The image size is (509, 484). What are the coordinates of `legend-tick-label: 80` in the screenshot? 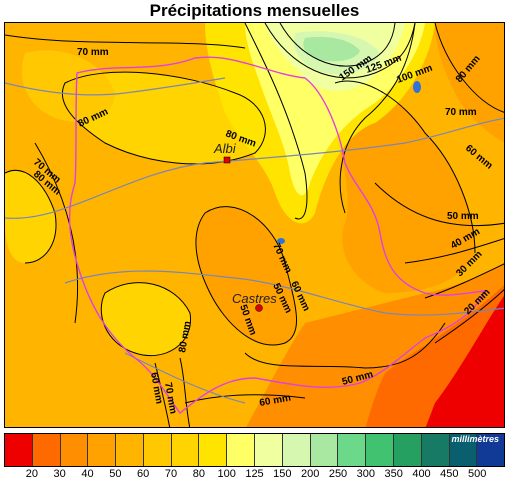 It's located at (198, 474).